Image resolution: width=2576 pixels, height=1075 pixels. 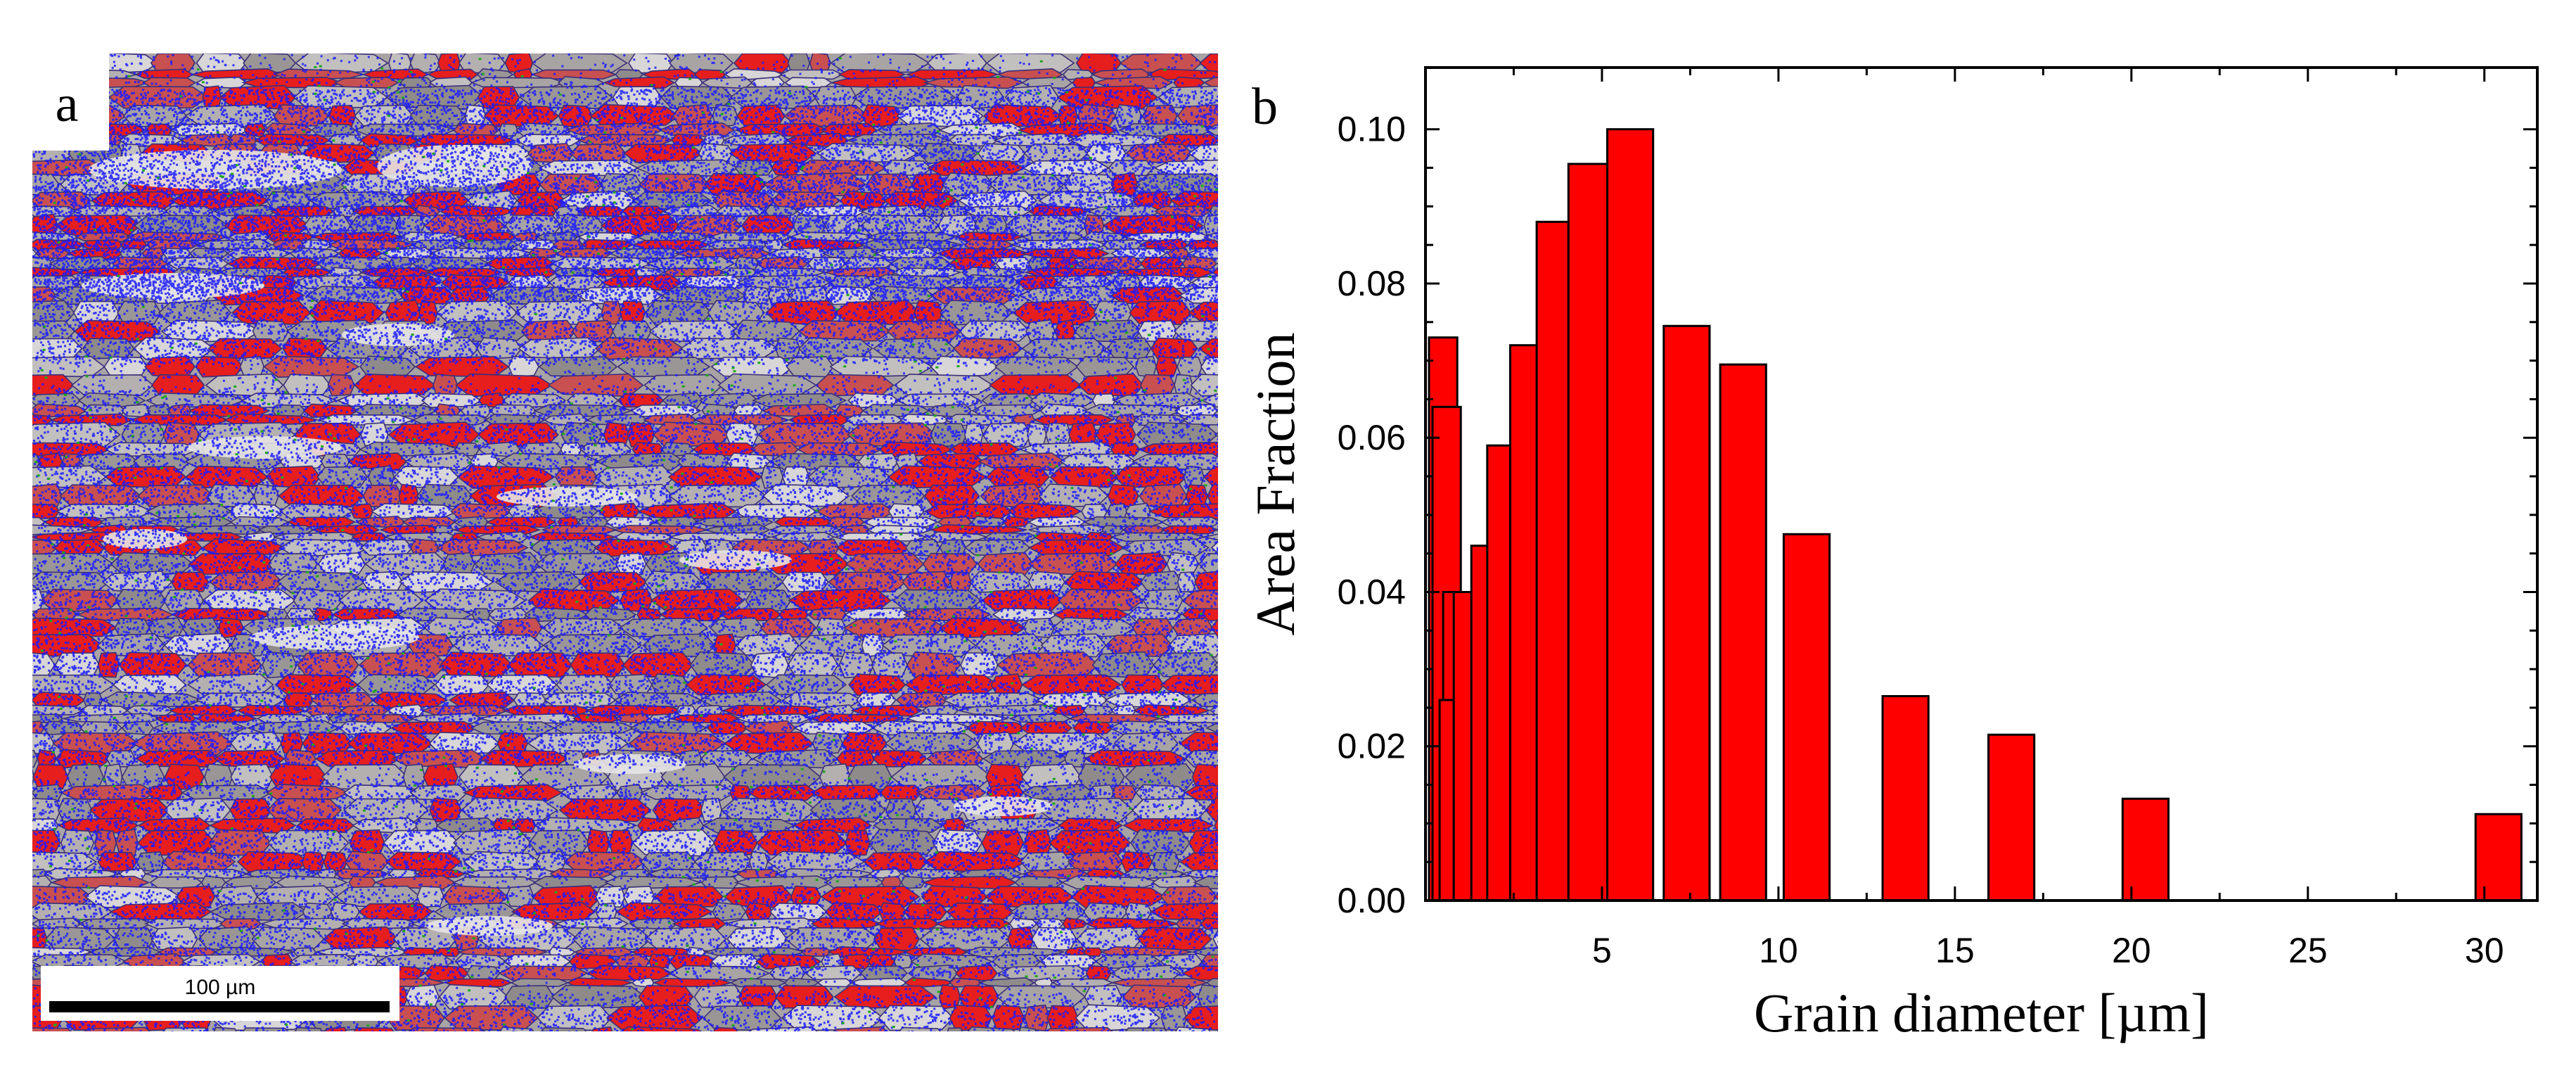 I want to click on x-tick-label: 30, so click(x=2484, y=951).